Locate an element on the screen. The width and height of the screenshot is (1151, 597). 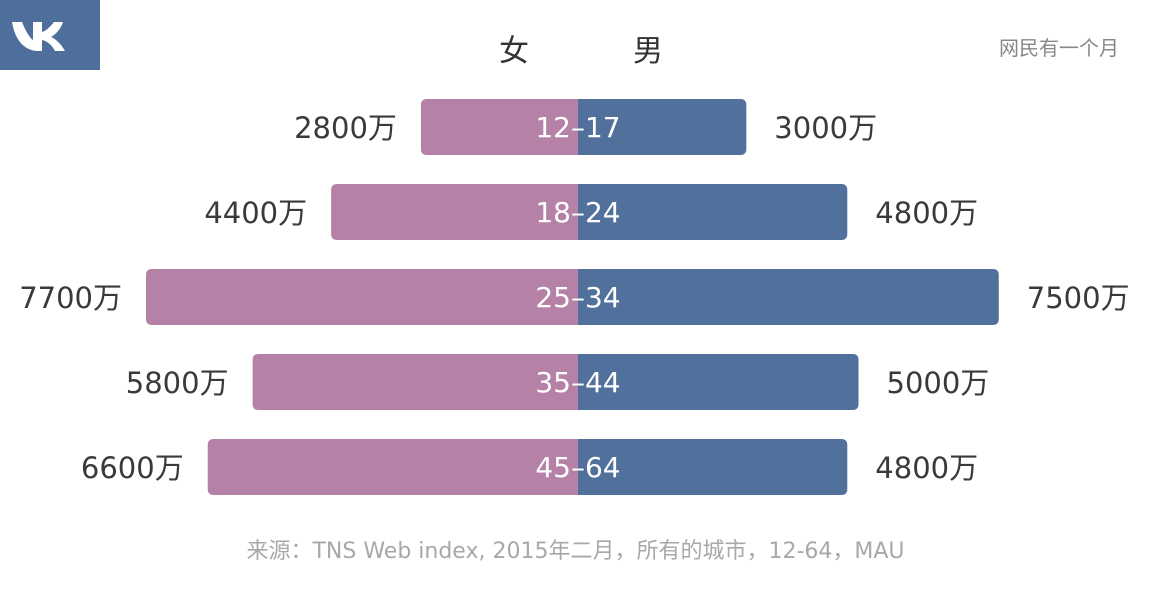
male-value-label: 3000万 is located at coordinates (825, 128).